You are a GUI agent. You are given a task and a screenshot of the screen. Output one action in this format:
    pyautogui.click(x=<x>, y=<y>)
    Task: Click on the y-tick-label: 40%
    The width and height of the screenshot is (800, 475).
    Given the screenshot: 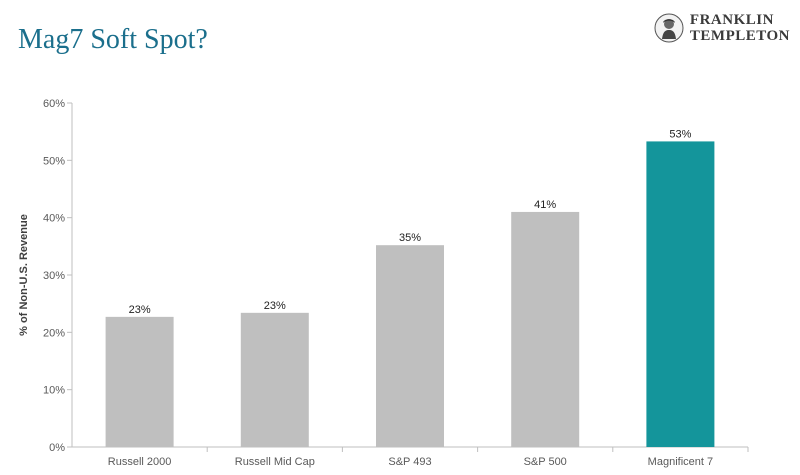 What is the action you would take?
    pyautogui.click(x=54, y=219)
    